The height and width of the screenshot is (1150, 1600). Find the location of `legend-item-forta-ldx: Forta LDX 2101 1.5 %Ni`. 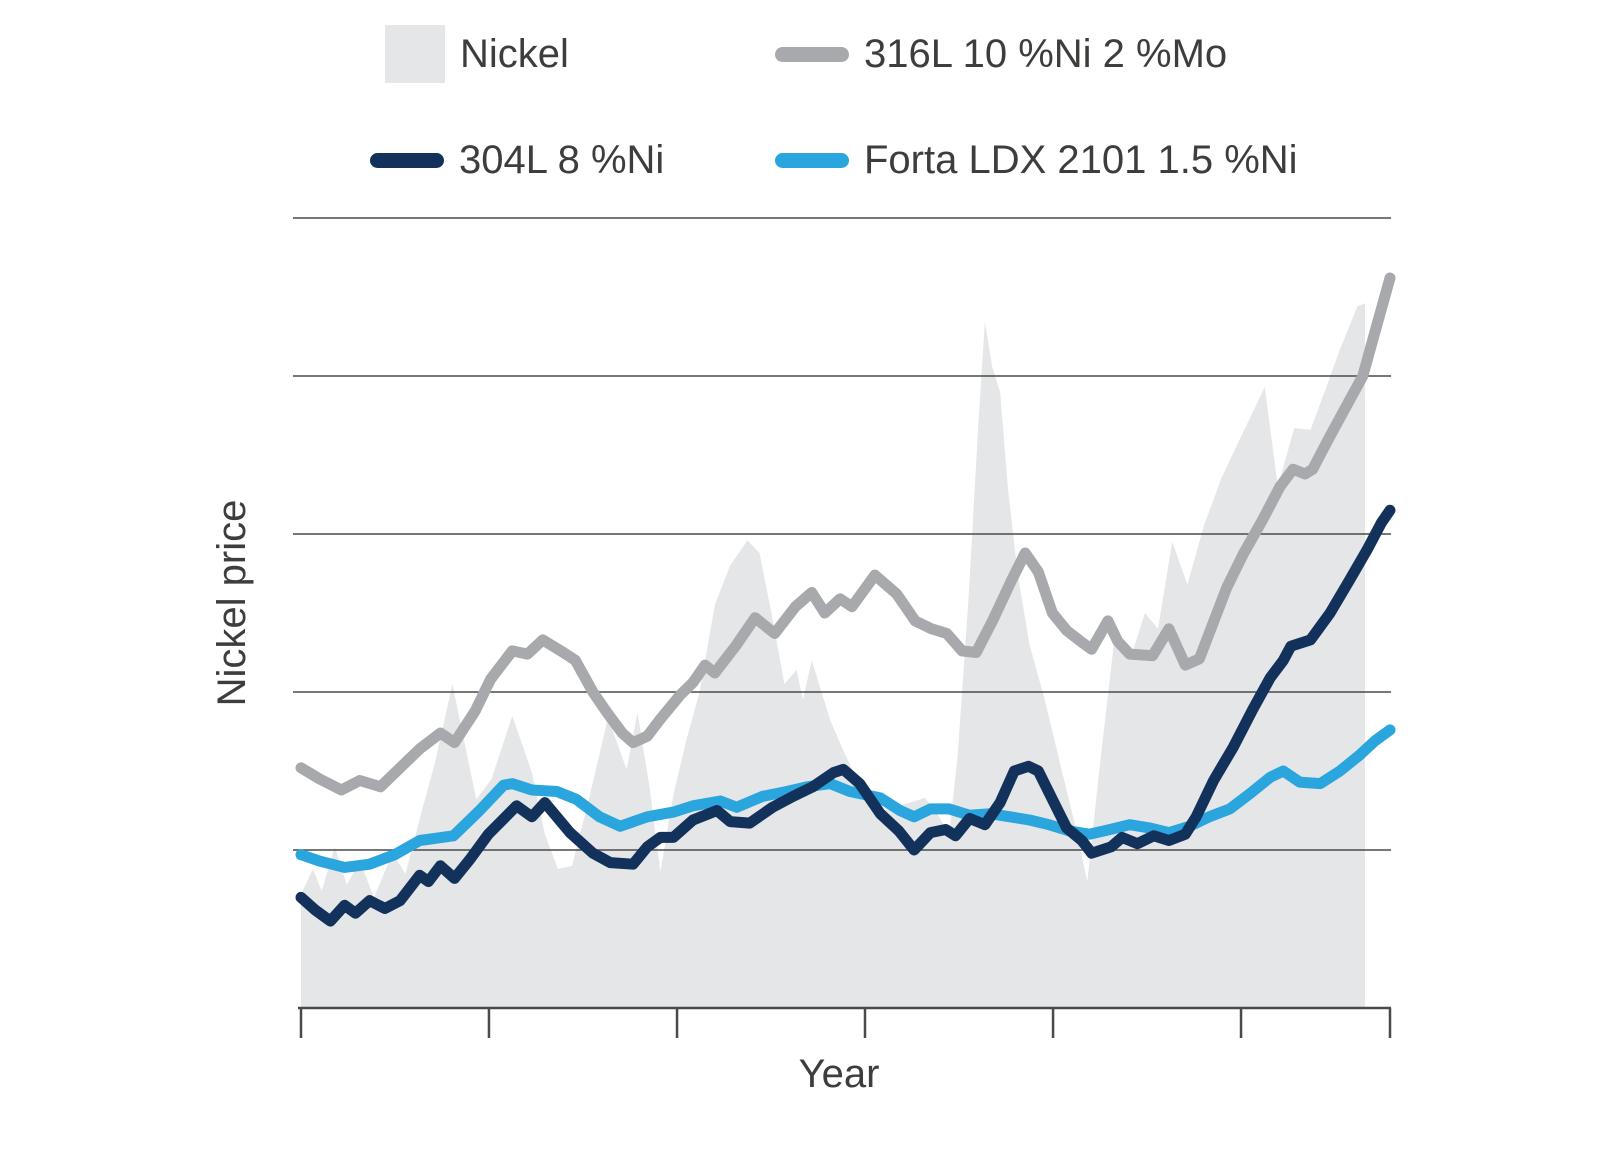

legend-item-forta-ldx: Forta LDX 2101 1.5 %Ni is located at coordinates (1036, 160).